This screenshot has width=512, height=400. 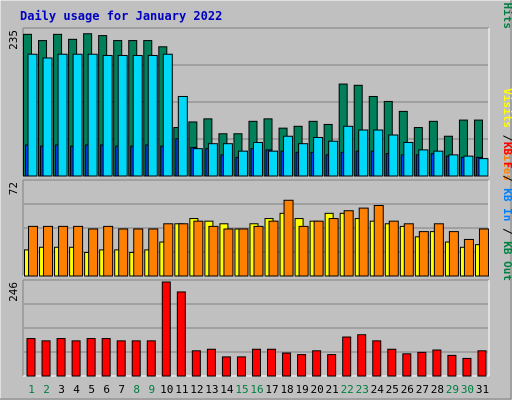 What do you see at coordinates (13, 188) in the screenshot?
I see `y-max-label: 72` at bounding box center [13, 188].